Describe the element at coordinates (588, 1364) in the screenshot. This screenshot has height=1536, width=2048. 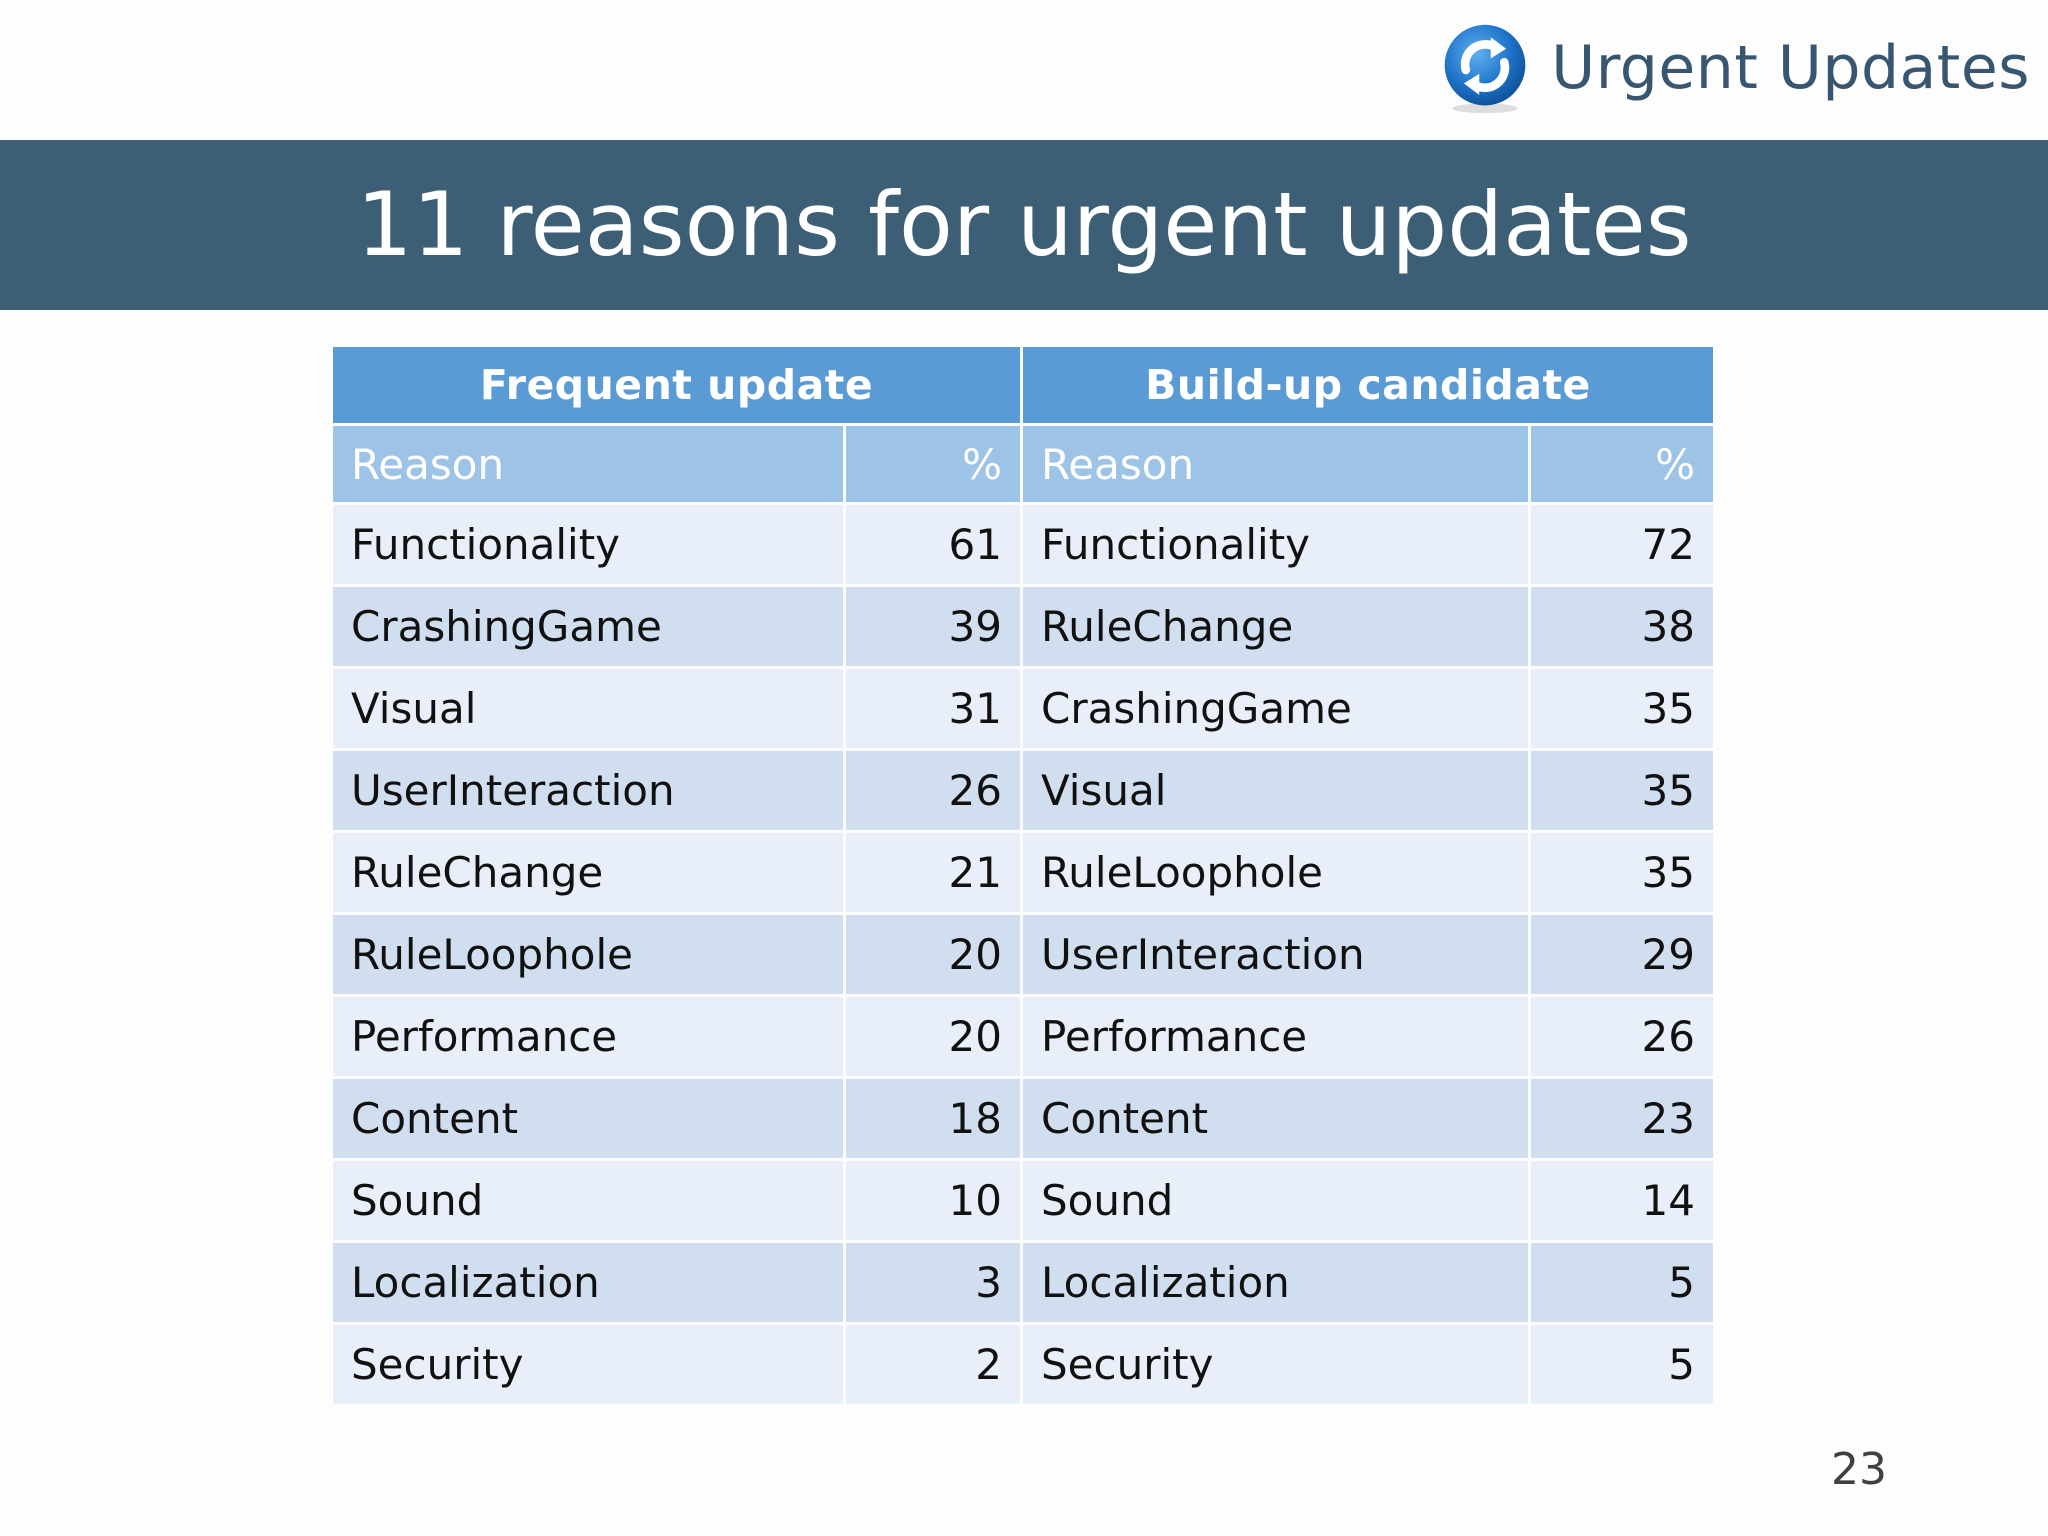
I see `frequent-reason-cell: Security` at that location.